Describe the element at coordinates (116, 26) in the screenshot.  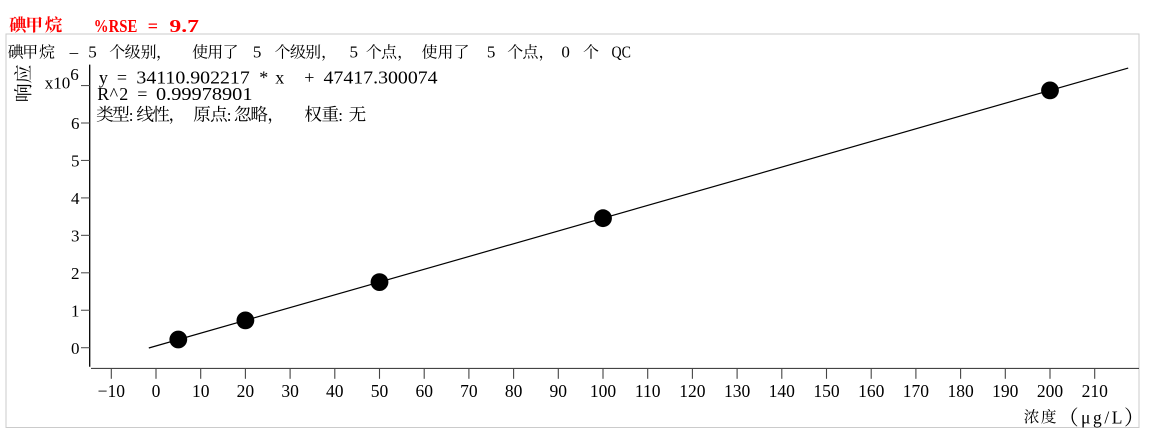
I see `svg-text: %RSE` at that location.